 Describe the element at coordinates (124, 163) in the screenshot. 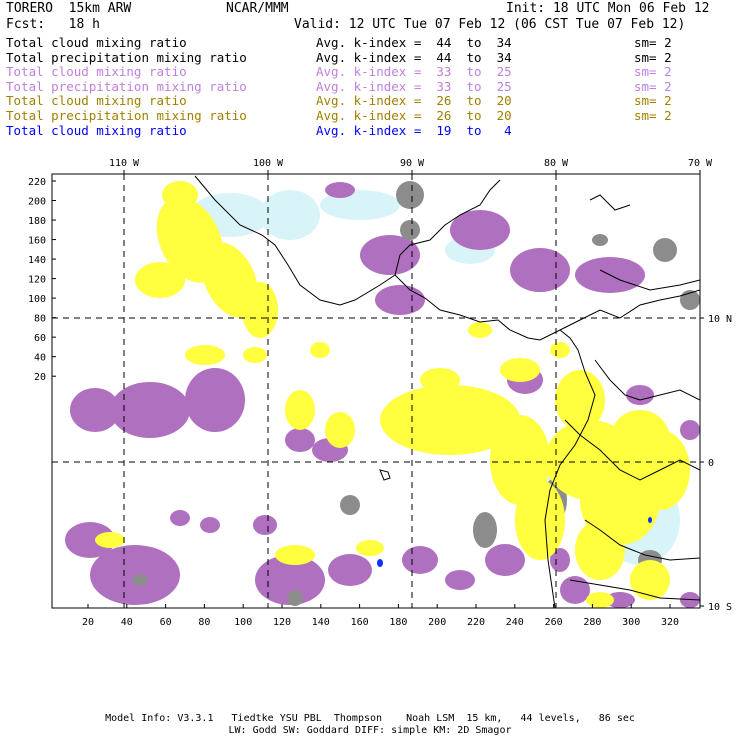

I see `longitude-label: 110 W` at that location.